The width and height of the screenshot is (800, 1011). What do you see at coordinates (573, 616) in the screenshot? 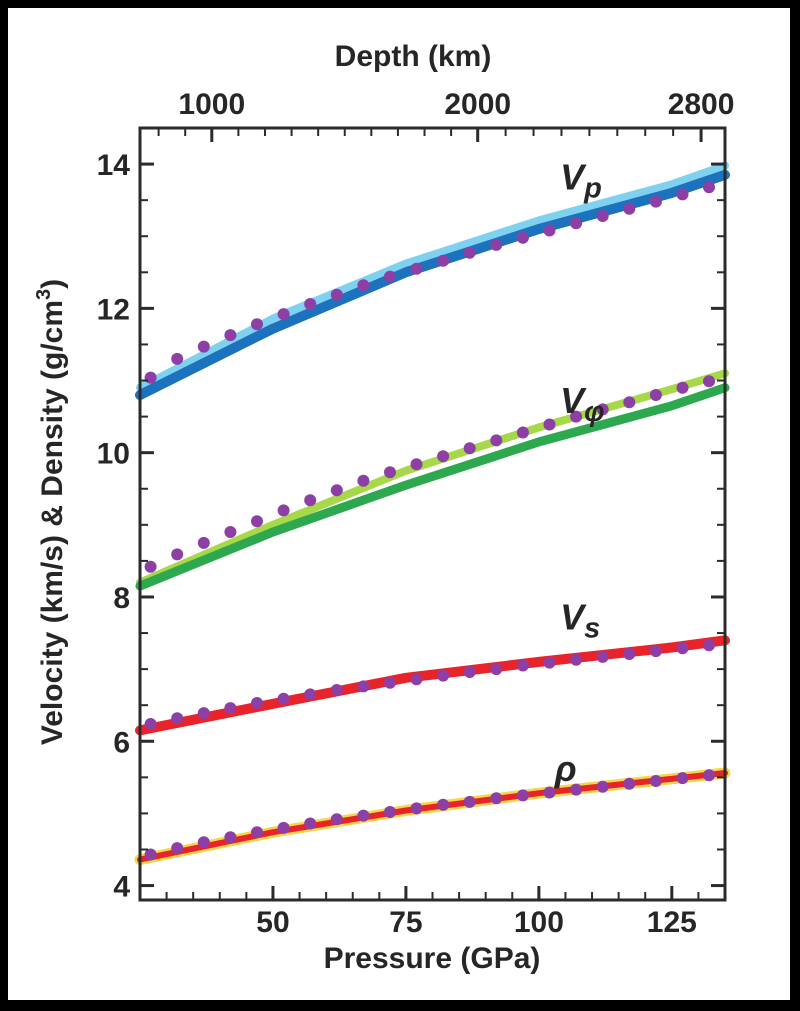
I see `series-2-label-main: V` at bounding box center [573, 616].